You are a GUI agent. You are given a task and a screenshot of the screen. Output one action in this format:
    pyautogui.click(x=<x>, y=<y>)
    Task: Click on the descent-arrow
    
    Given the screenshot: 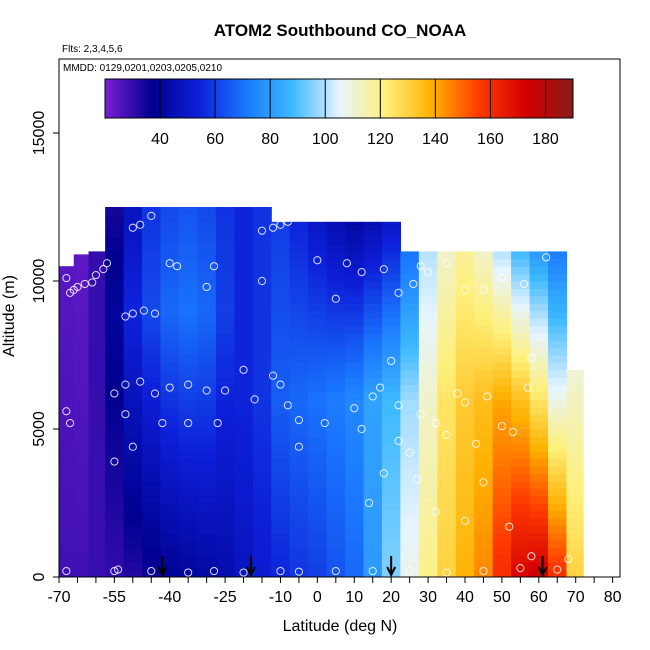 What is the action you would take?
    pyautogui.click(x=542, y=567)
    